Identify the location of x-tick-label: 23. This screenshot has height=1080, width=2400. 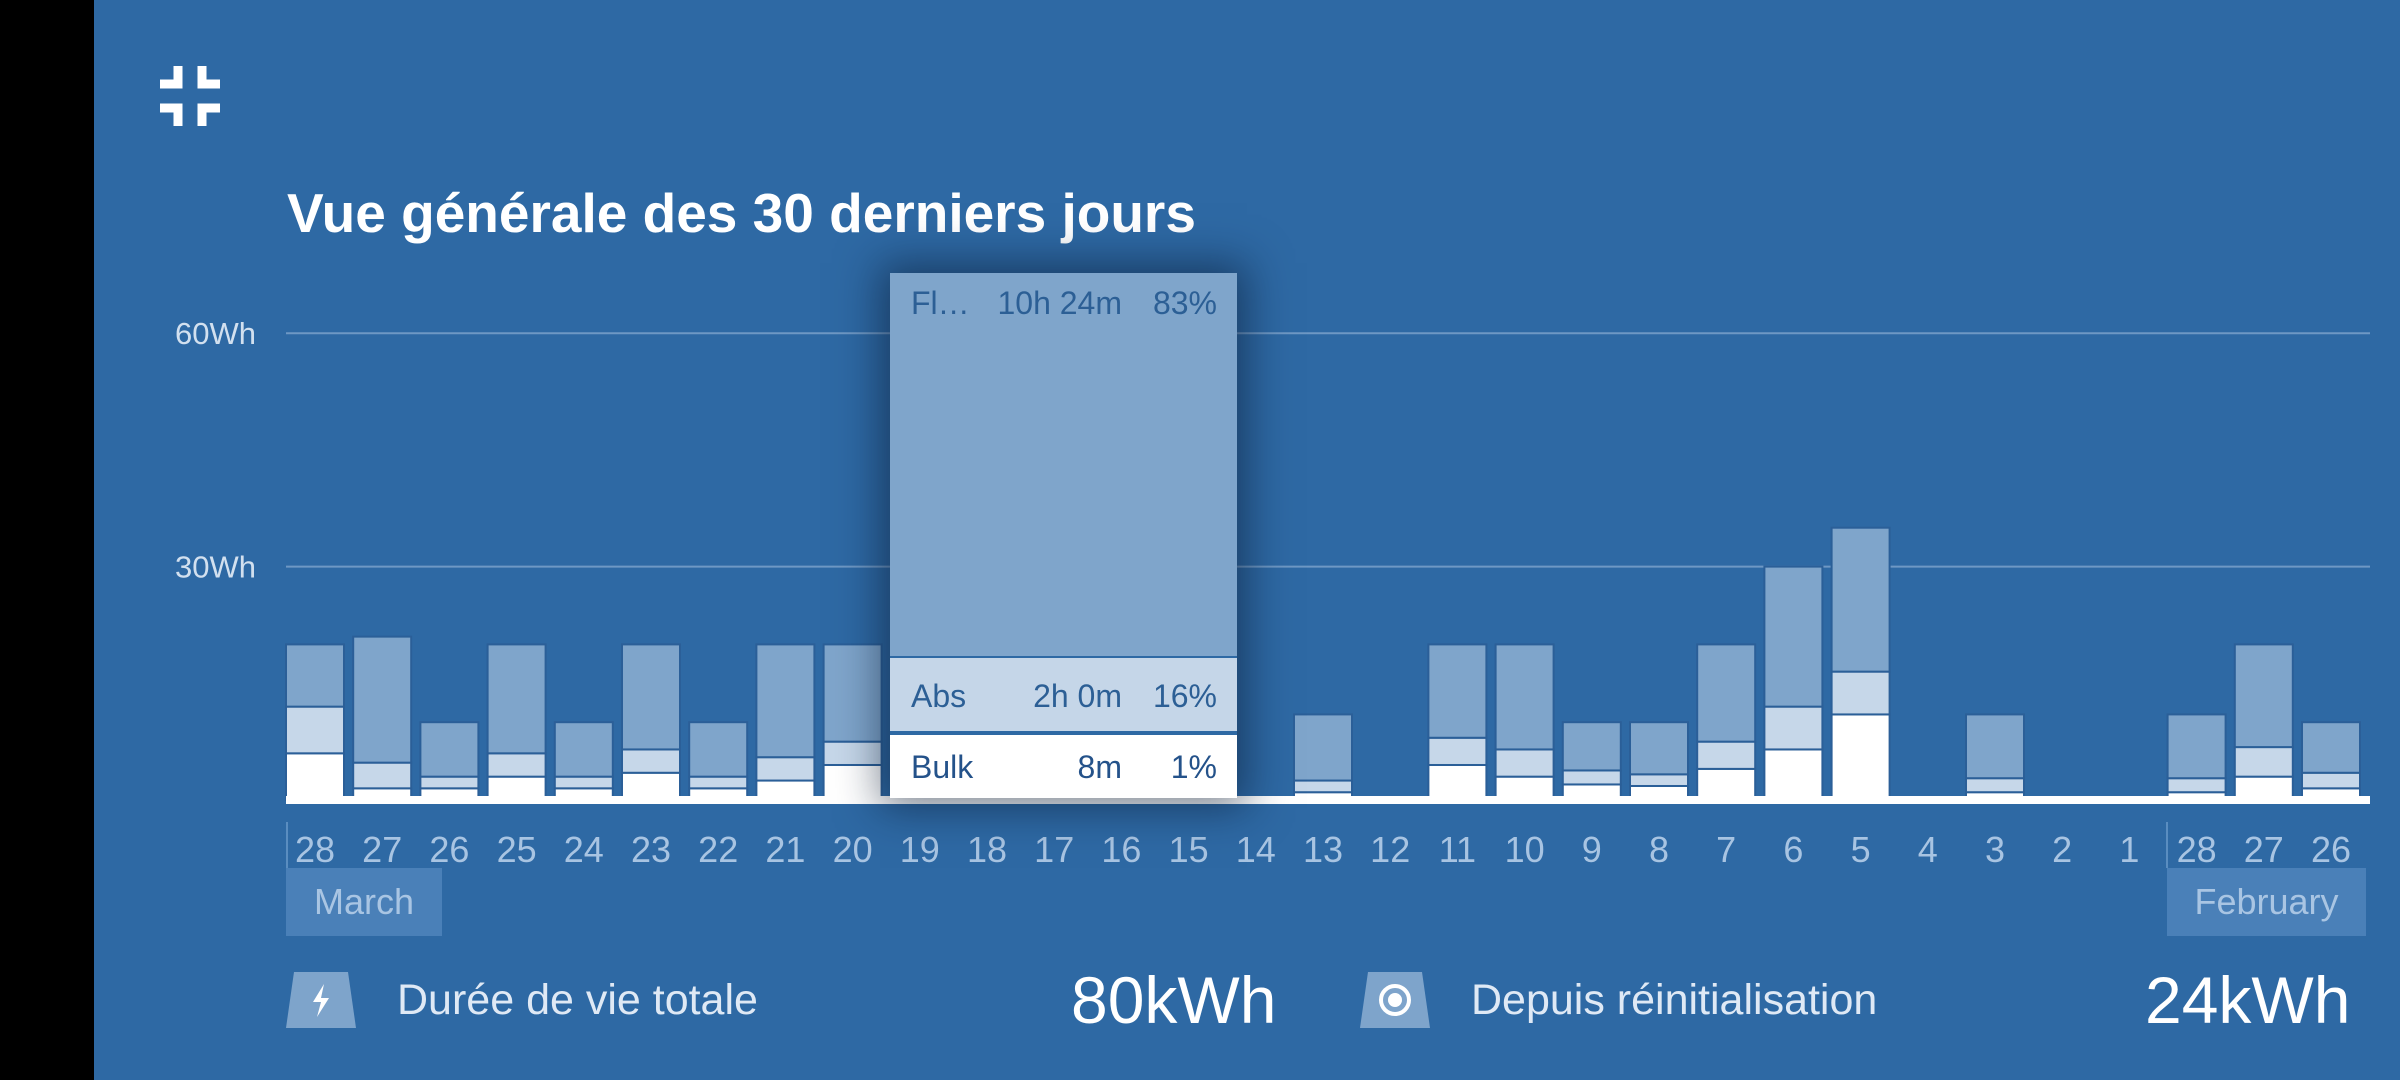
(651, 849).